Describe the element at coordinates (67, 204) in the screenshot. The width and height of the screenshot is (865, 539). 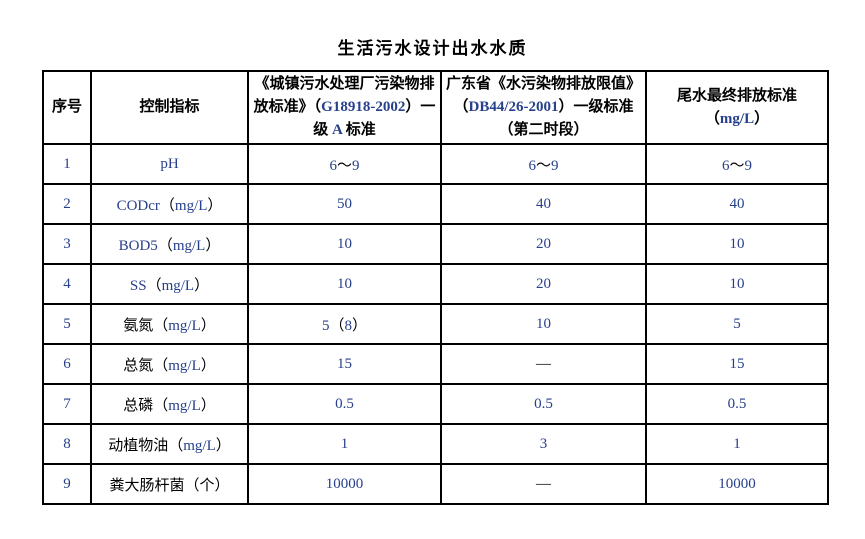
I see `row-number-cell: 2` at that location.